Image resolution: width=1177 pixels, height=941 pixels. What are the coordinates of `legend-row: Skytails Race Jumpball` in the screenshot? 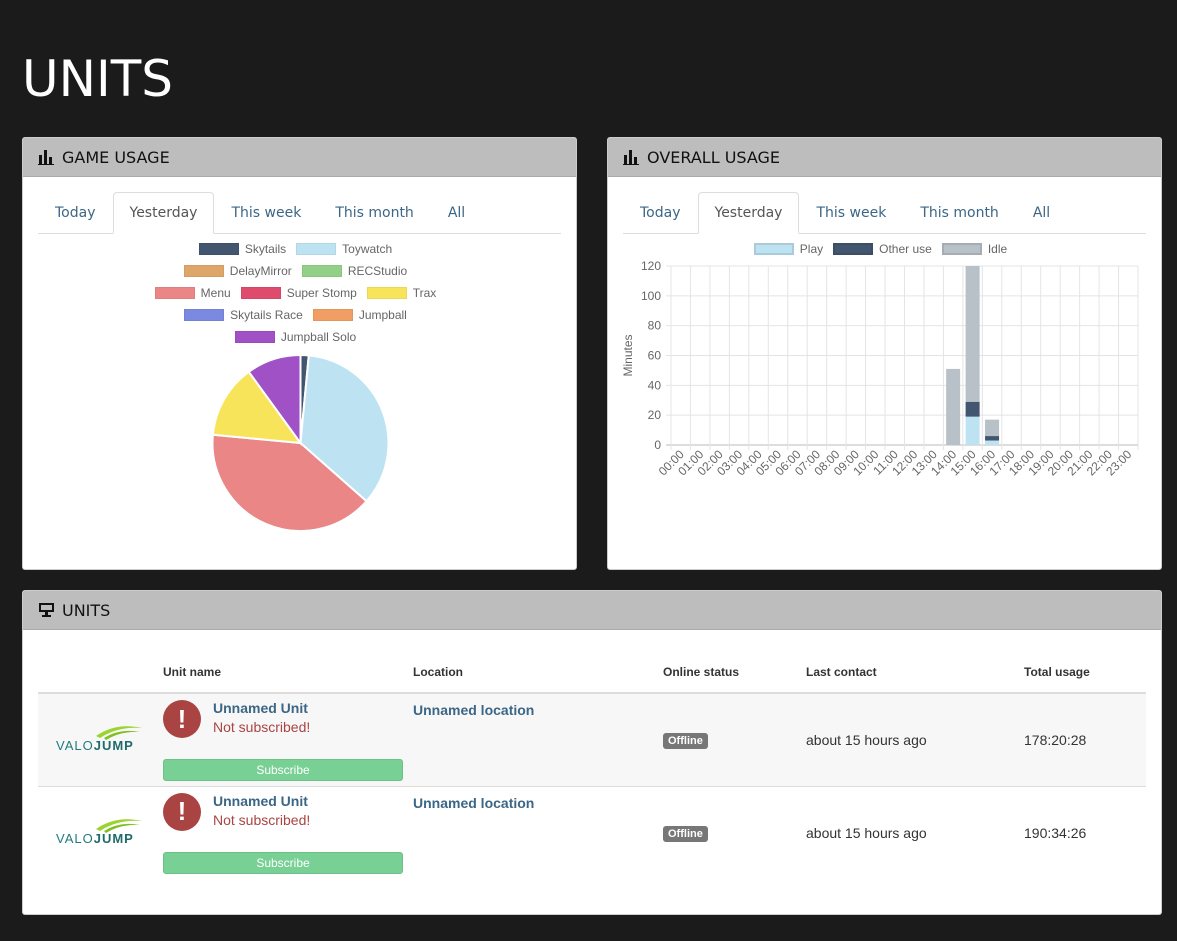 It's located at (299, 315).